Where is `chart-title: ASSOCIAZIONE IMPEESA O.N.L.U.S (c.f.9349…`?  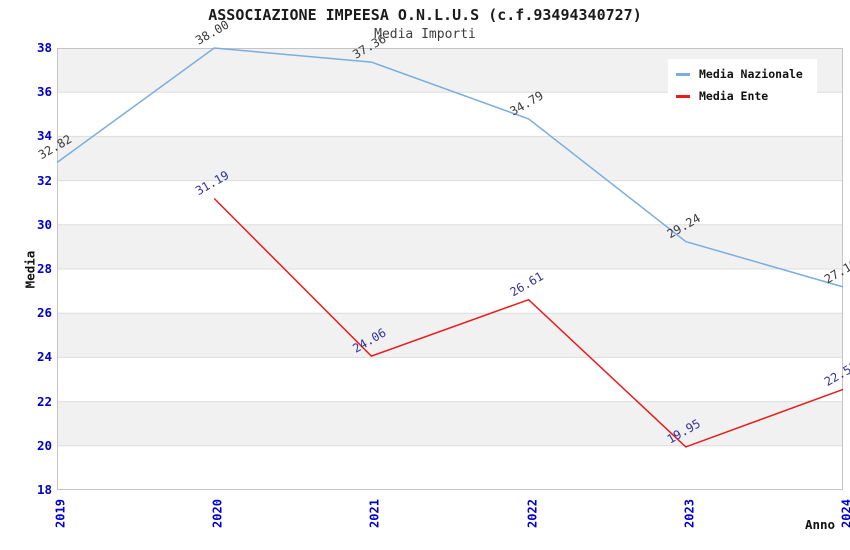 chart-title: ASSOCIAZIONE IMPEESA O.N.L.U.S (c.f.9349… is located at coordinates (425, 15).